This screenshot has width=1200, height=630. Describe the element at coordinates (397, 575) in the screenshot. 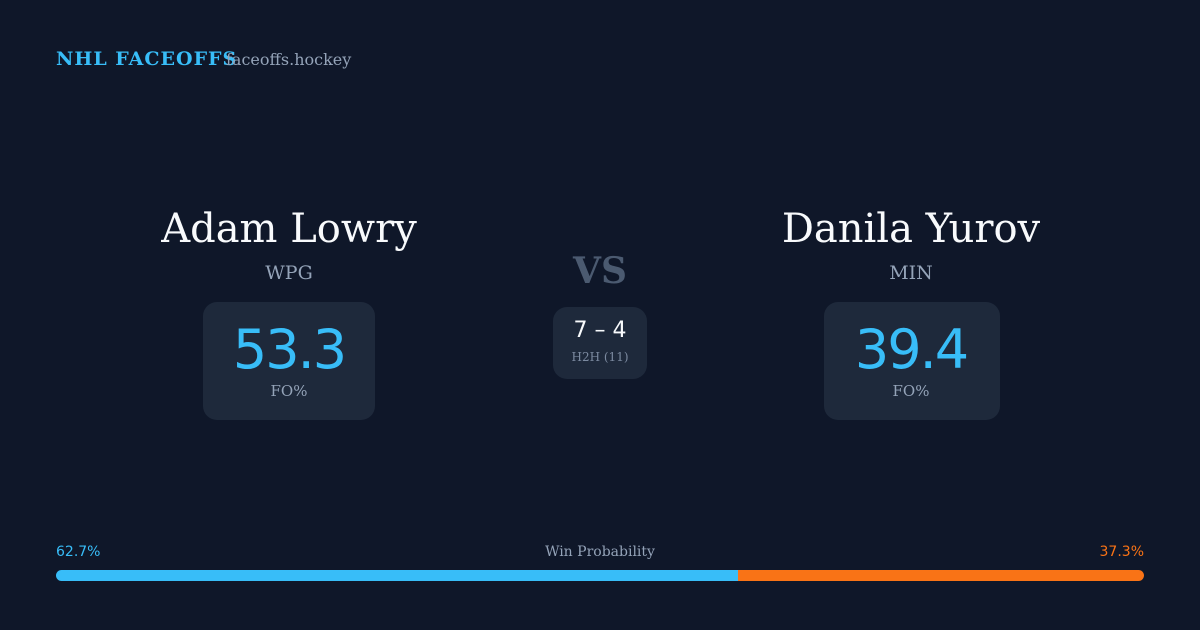

I see `home-bar` at that location.